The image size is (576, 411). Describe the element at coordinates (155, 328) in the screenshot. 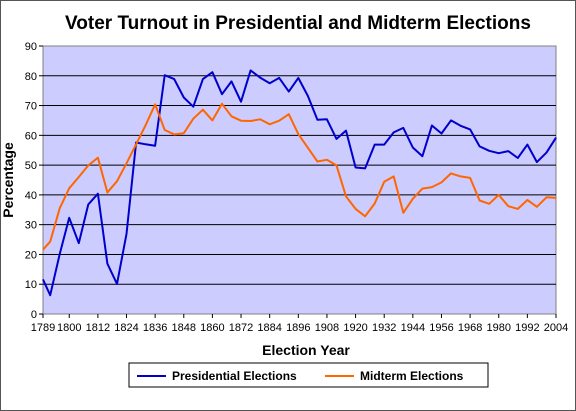

I see `x-tick-label: 1836` at that location.